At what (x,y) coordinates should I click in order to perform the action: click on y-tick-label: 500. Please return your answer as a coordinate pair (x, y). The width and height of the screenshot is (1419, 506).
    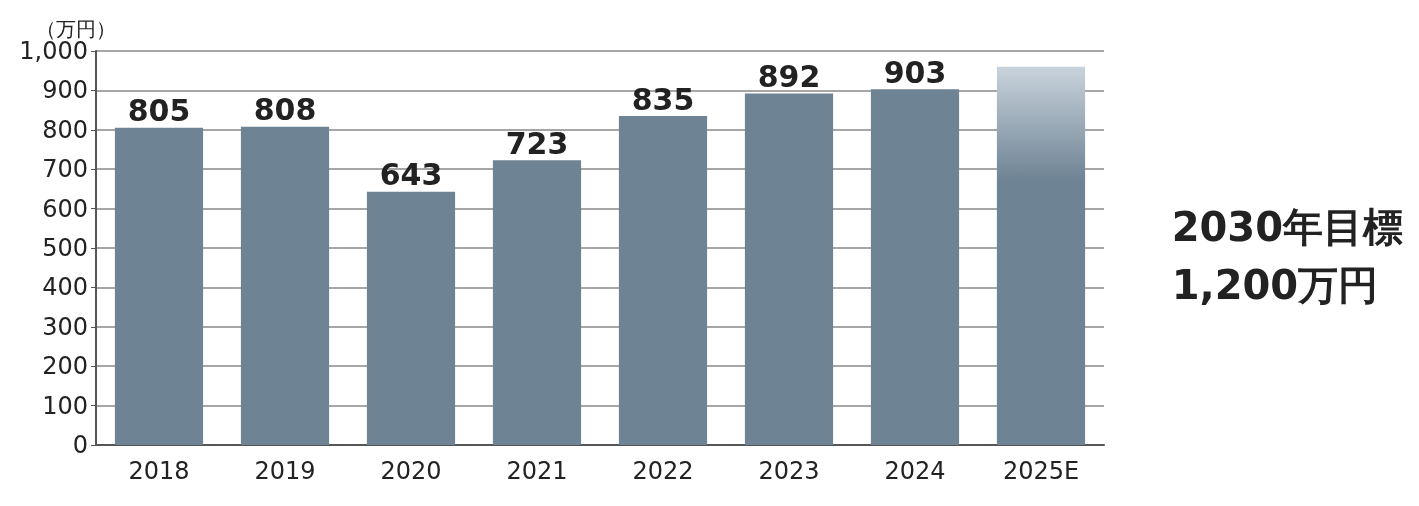
    Looking at the image, I should click on (65, 248).